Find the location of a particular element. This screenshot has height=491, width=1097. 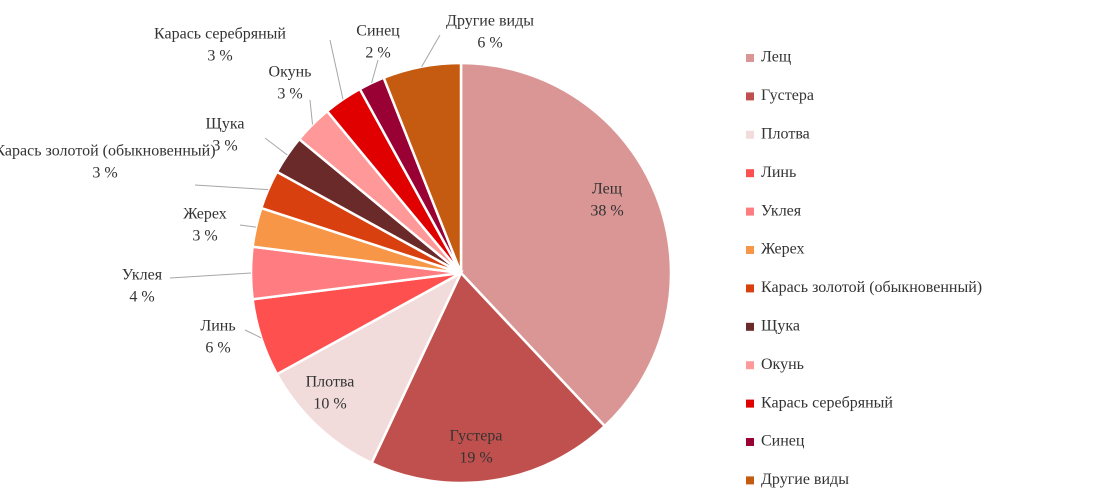

legend-label: Густера is located at coordinates (787, 95).